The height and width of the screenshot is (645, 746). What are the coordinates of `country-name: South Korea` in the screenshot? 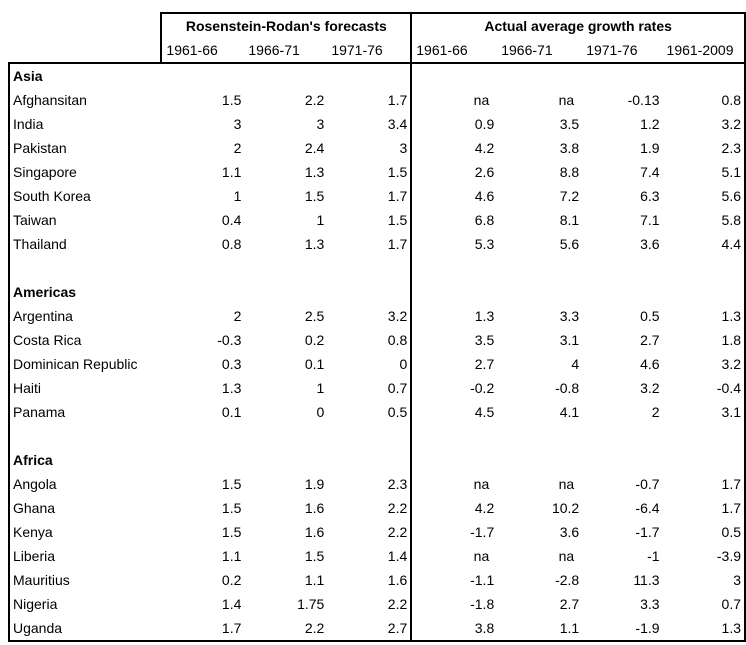 It's located at (84, 196).